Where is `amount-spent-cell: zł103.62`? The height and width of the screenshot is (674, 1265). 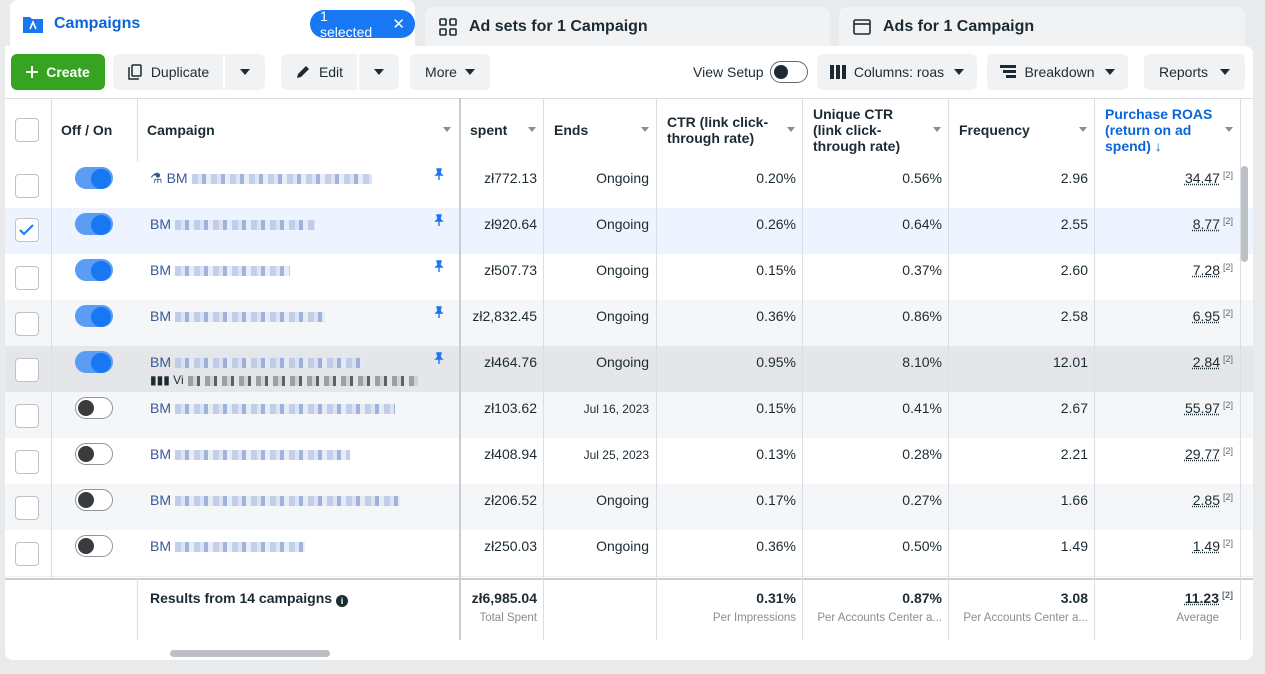
amount-spent-cell: zł103.62 is located at coordinates (510, 408).